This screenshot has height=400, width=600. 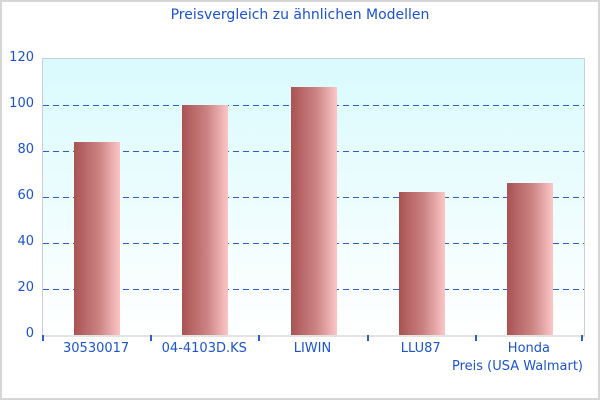 What do you see at coordinates (21, 57) in the screenshot?
I see `y-tick-label-120: 120` at bounding box center [21, 57].